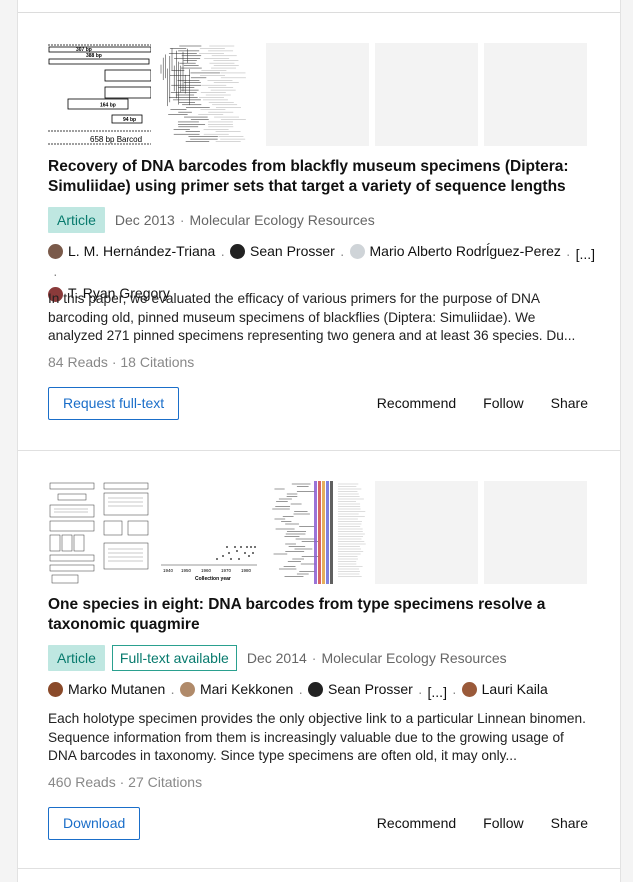 The image size is (633, 882). What do you see at coordinates (226, 570) in the screenshot?
I see `tick-label: 1970` at bounding box center [226, 570].